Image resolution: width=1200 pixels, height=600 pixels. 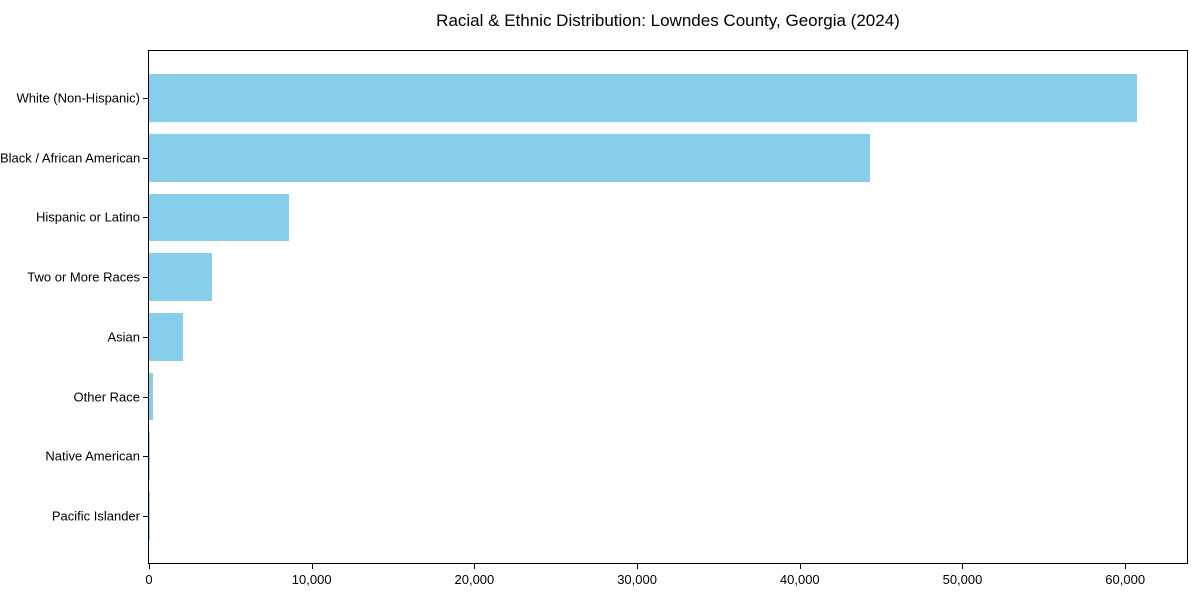 What do you see at coordinates (78, 98) in the screenshot?
I see `y-axis-label: White (Non-Hispanic)` at bounding box center [78, 98].